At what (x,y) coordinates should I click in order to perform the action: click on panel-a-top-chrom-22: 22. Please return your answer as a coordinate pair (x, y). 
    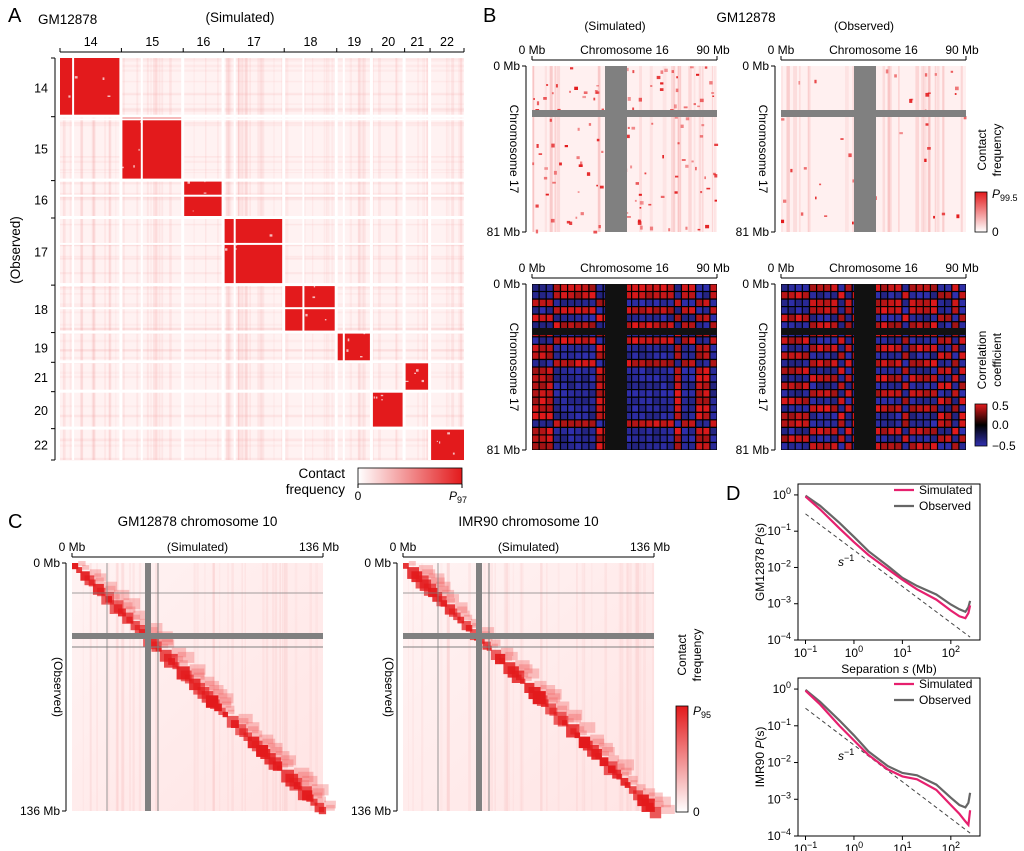
    Looking at the image, I should click on (447, 42).